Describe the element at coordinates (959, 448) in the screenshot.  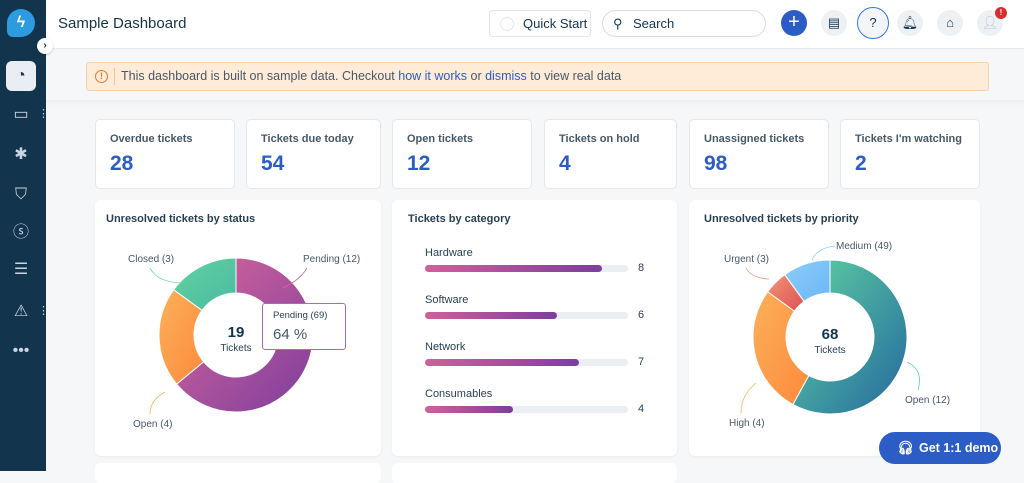
I see `demo-label: Get 1:1 demo` at that location.